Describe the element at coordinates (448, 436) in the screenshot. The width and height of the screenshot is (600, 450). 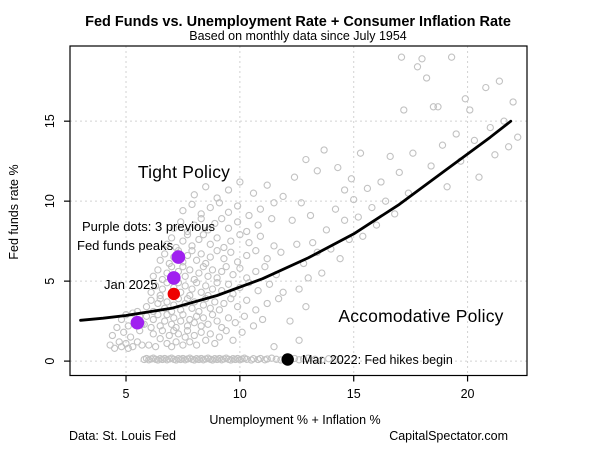
I see `site-credit: CapitalSpectator.com` at that location.